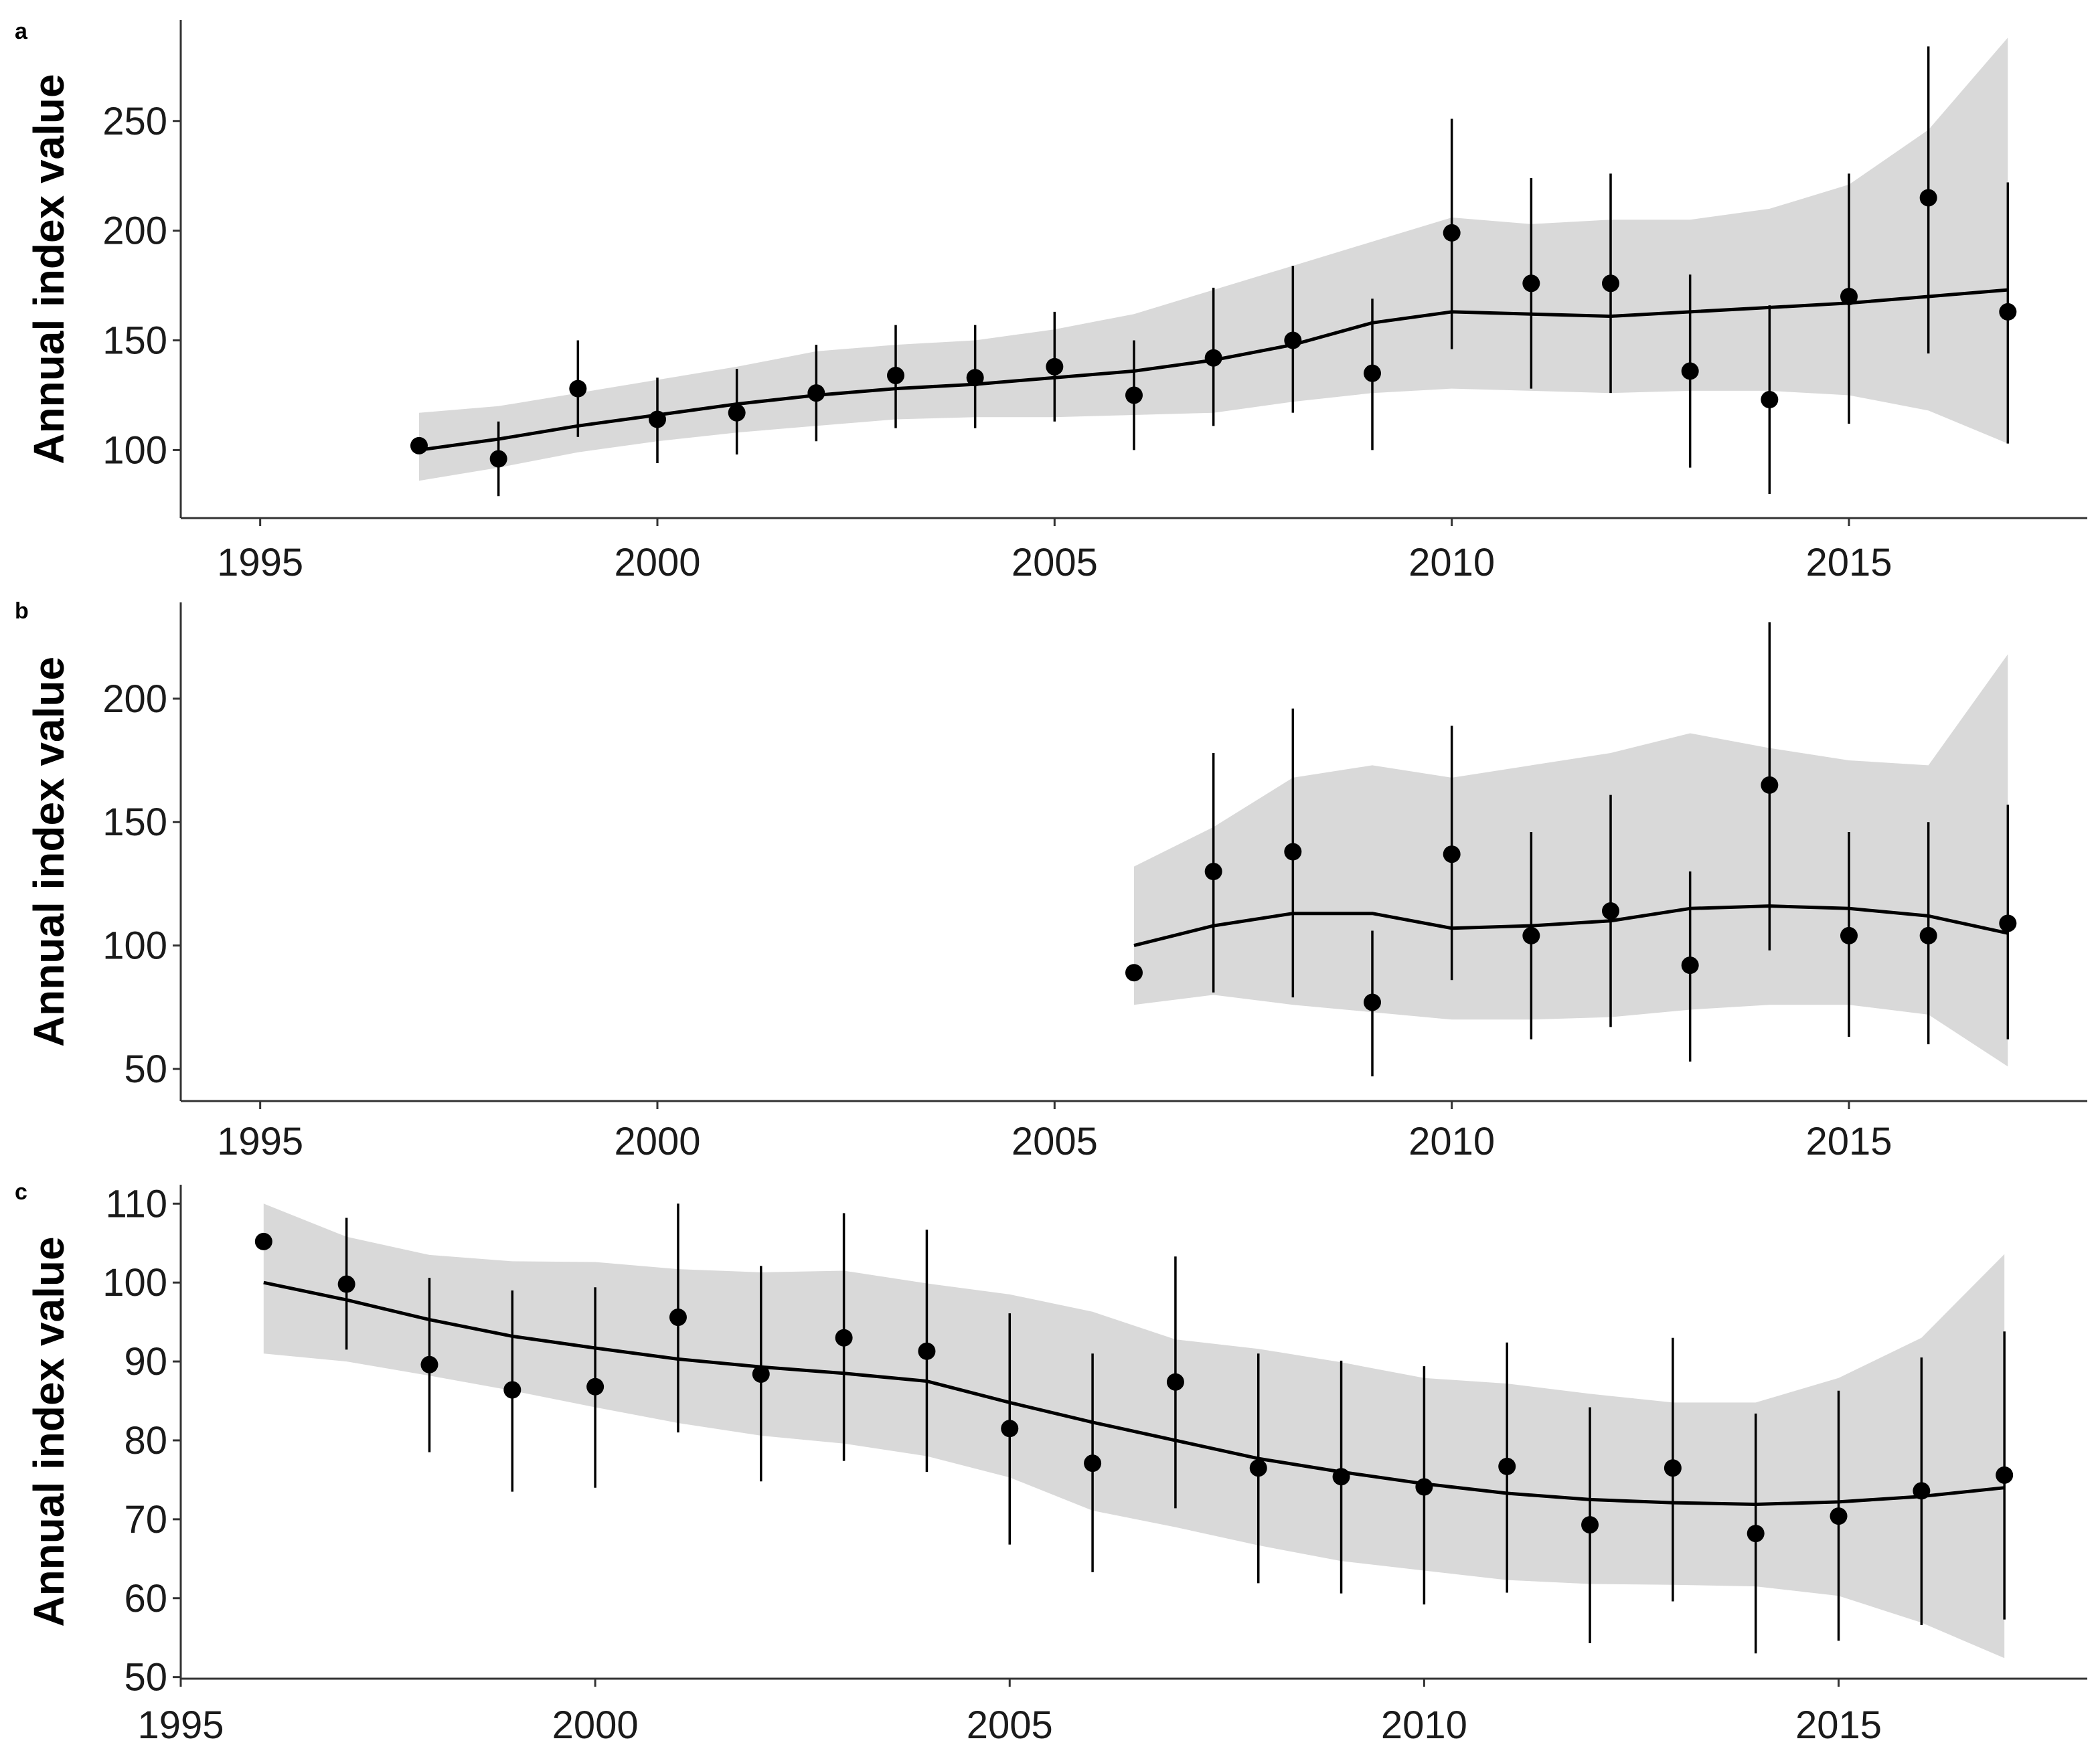 The width and height of the screenshot is (2100, 1759). What do you see at coordinates (22, 611) in the screenshot?
I see `panel-label: b` at bounding box center [22, 611].